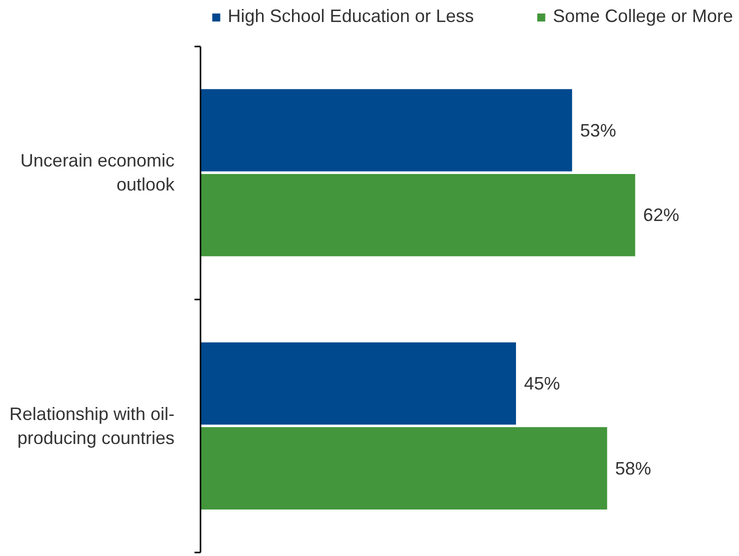  Describe the element at coordinates (542, 383) in the screenshot. I see `data-label: 45%` at that location.